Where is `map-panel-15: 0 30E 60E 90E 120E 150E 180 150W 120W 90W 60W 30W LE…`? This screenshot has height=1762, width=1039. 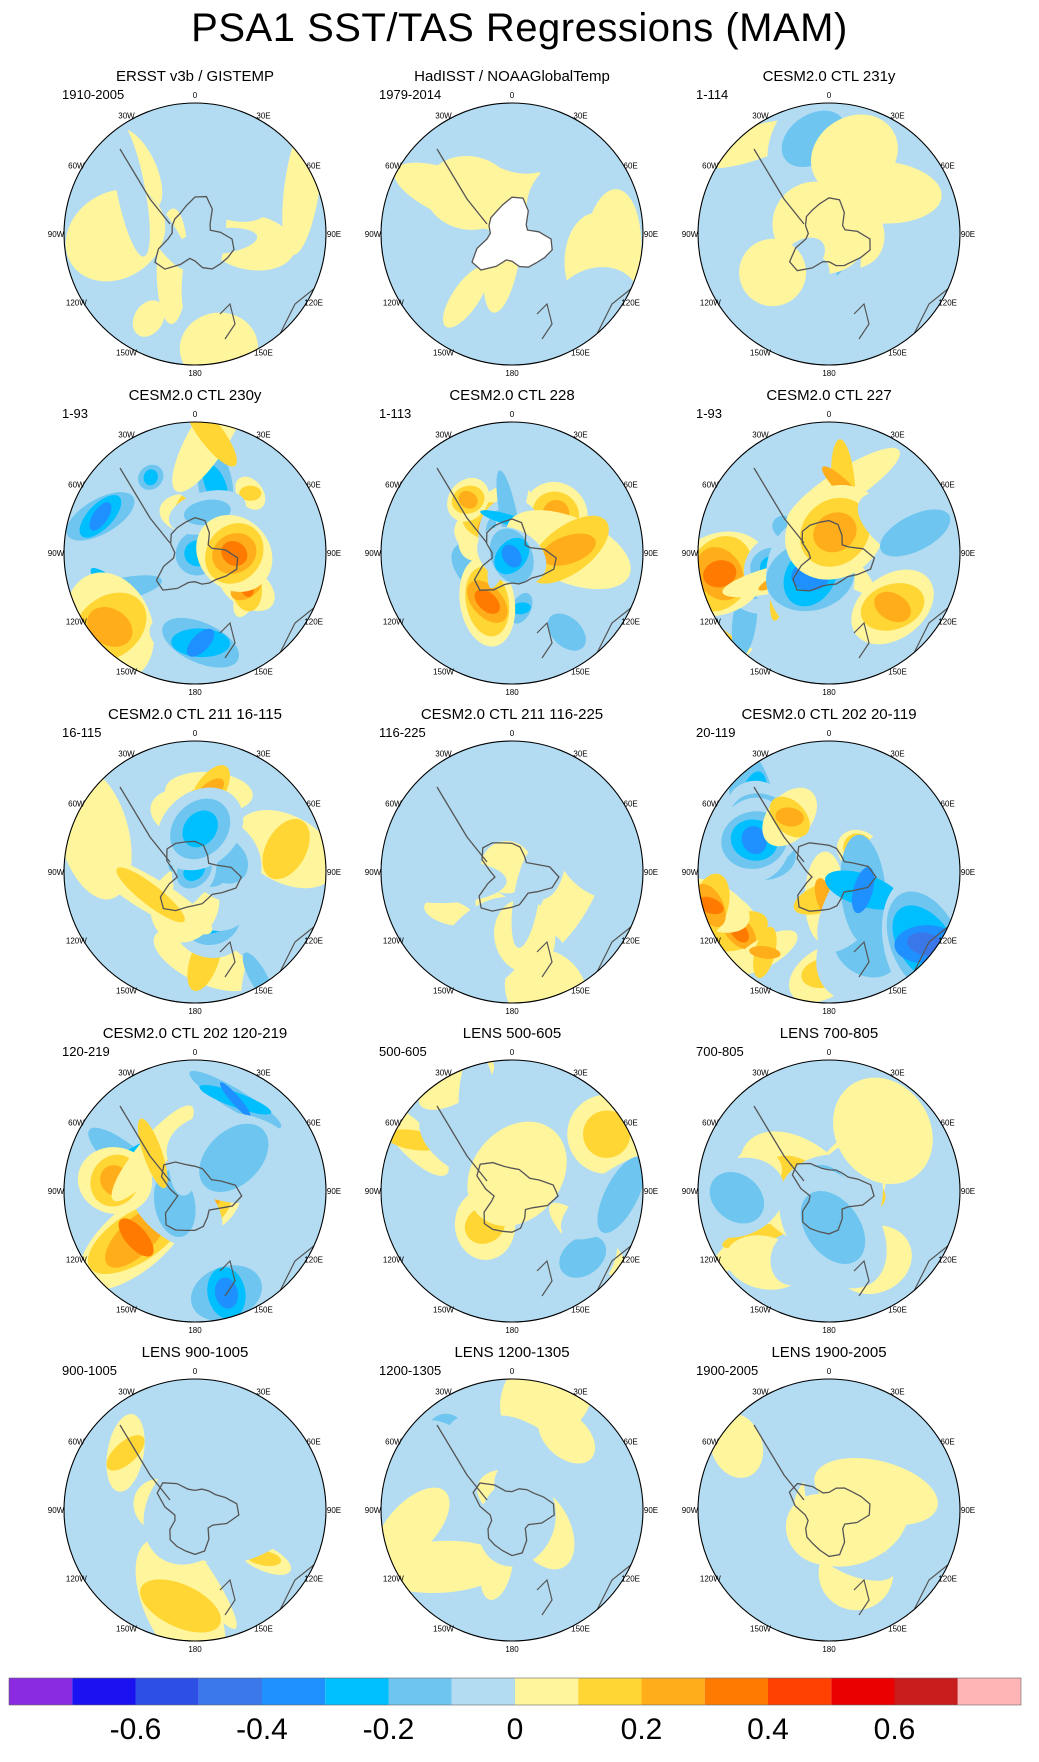 map-panel-15: 0 30E 60E 90E 120E 150E 180 150W 120W 90W 60W 30W LE… is located at coordinates (828, 1499).